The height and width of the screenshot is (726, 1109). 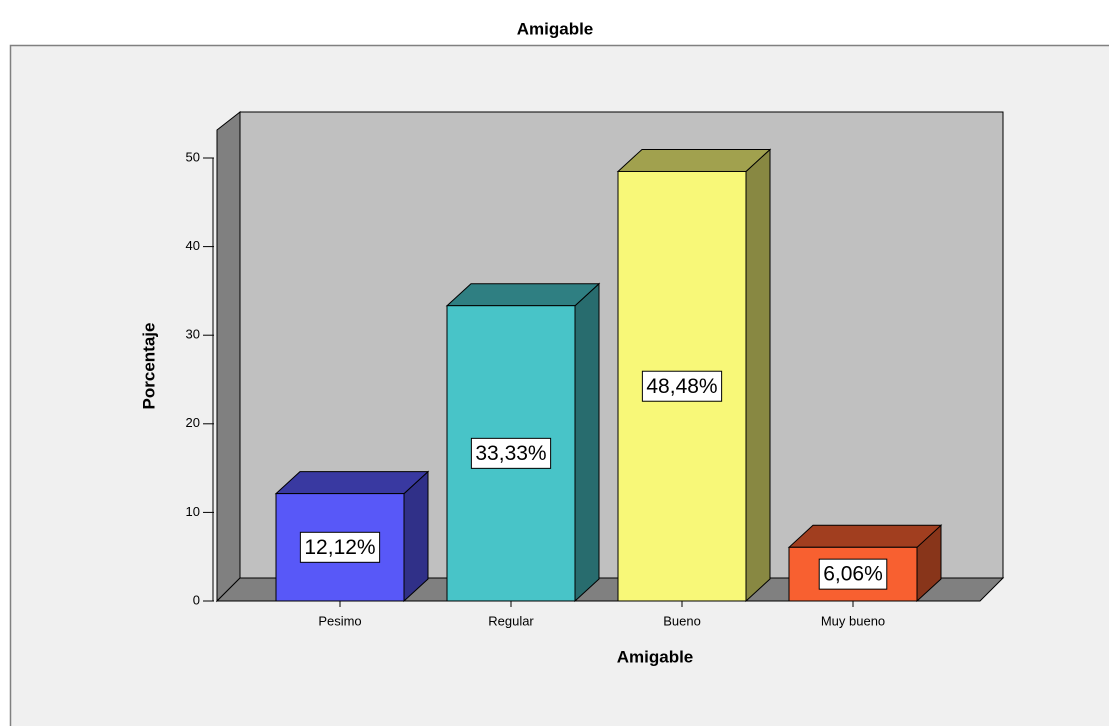 I want to click on x-tick-label: Bueno, so click(x=682, y=620).